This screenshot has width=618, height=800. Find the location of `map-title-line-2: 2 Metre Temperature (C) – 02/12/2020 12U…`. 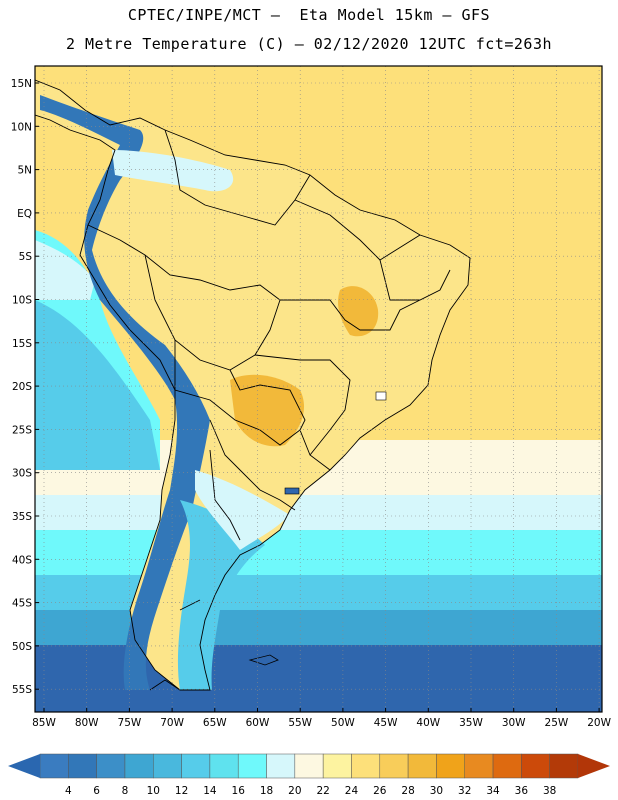

map-title-line-2: 2 Metre Temperature (C) – 02/12/2020 12U… is located at coordinates (309, 44).